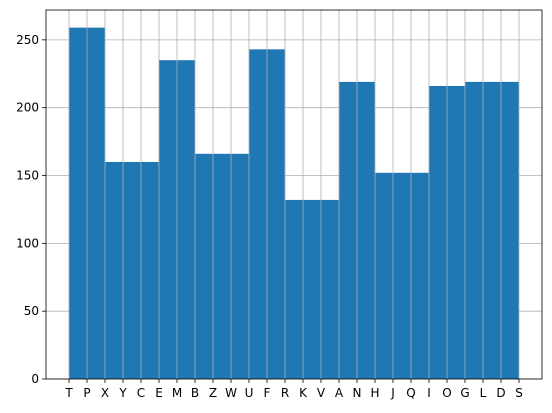 The image size is (552, 413). I want to click on y-tick-label: 50, so click(31, 311).